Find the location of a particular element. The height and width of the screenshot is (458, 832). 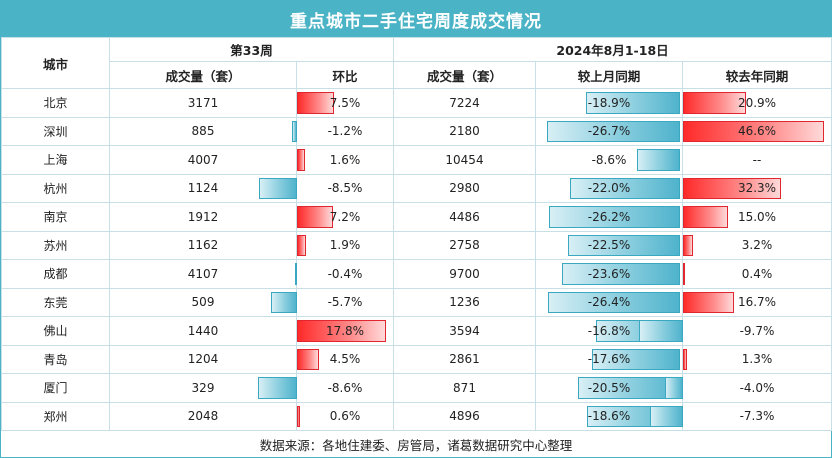

row-week-volume: 1204 is located at coordinates (203, 359).